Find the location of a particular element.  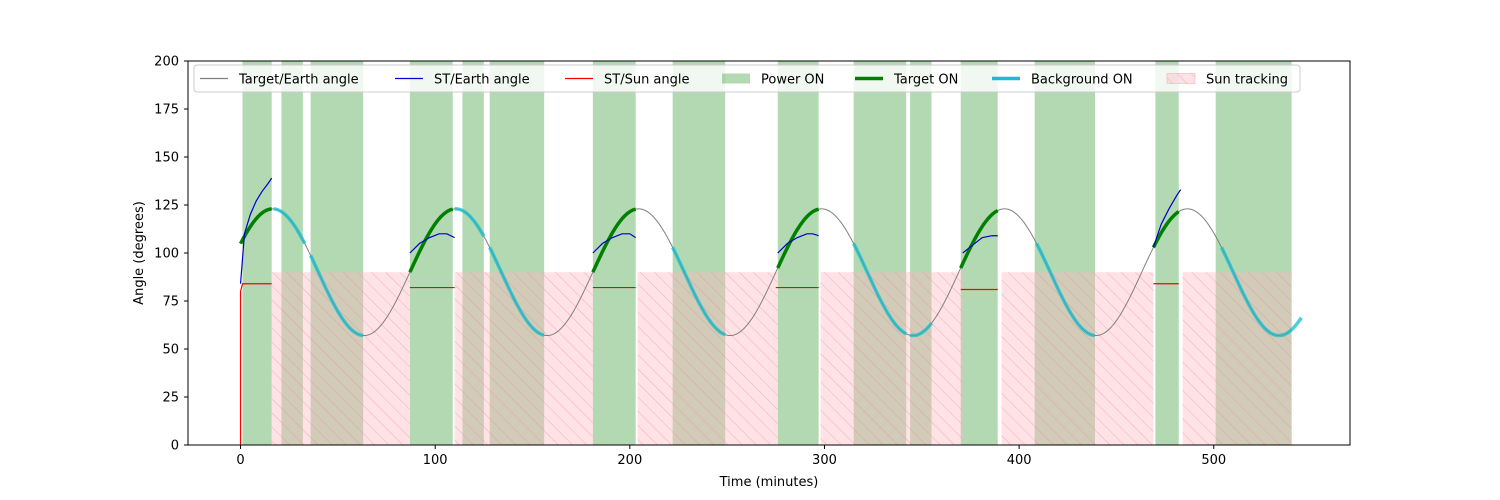

y-tick-label: 0 is located at coordinates (175, 446).